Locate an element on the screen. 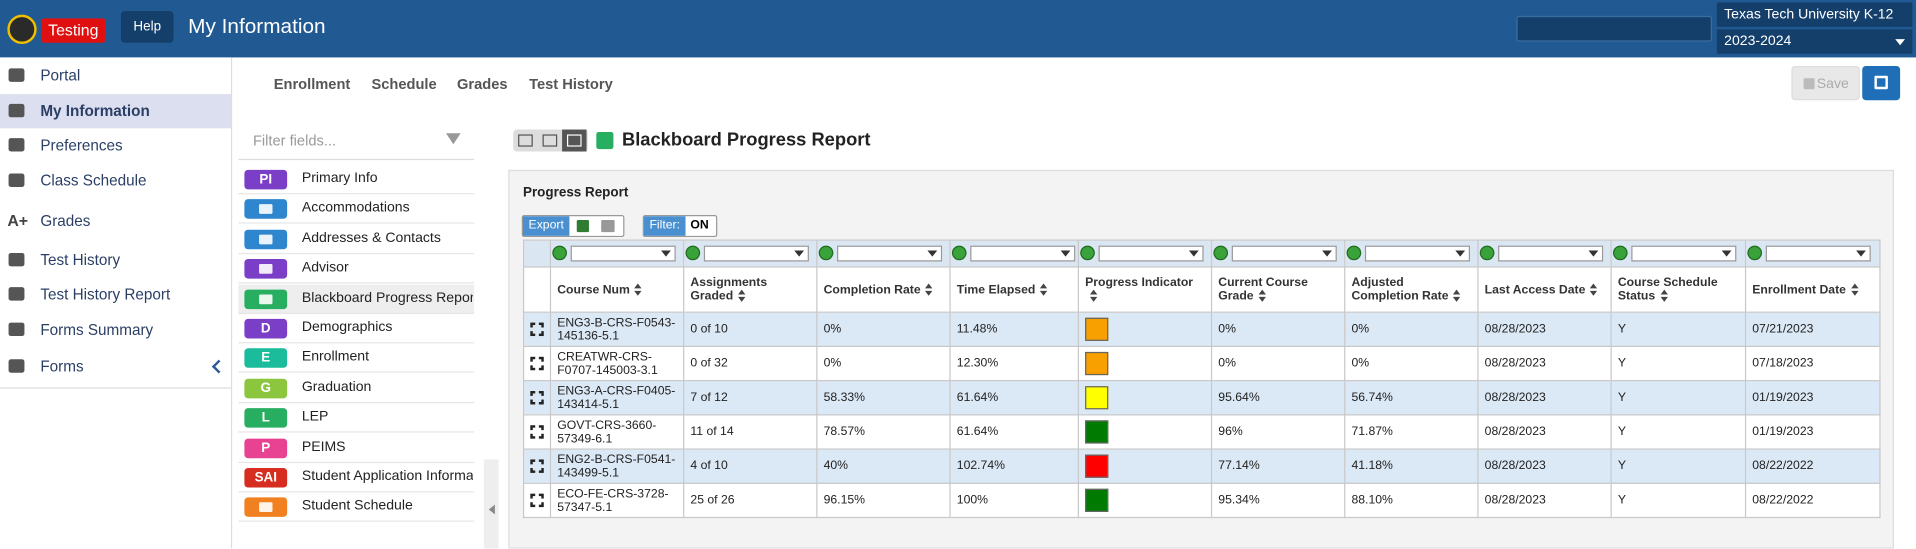 Image resolution: width=1916 pixels, height=549 pixels. tab: Enrollment is located at coordinates (312, 84).